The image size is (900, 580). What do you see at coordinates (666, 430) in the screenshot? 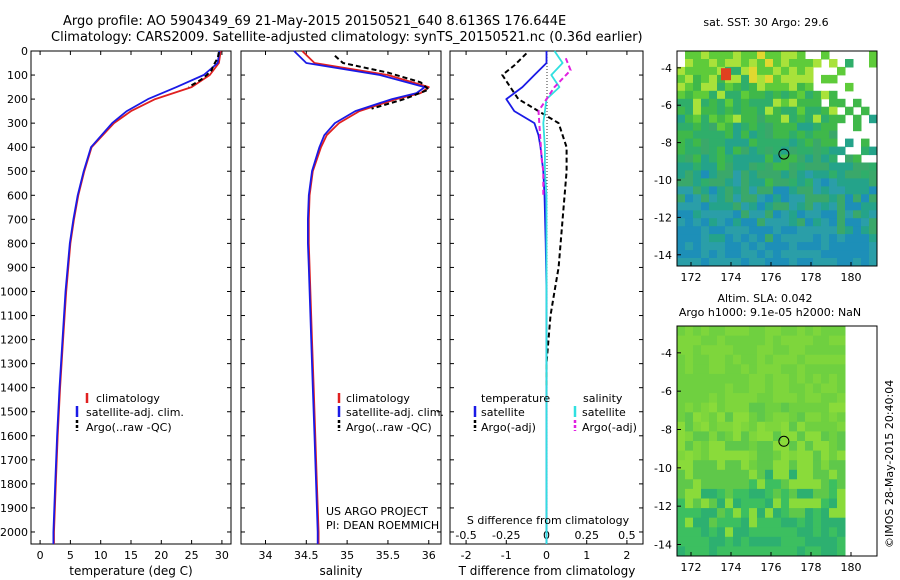
I see `y-tick-label: -8` at bounding box center [666, 430].